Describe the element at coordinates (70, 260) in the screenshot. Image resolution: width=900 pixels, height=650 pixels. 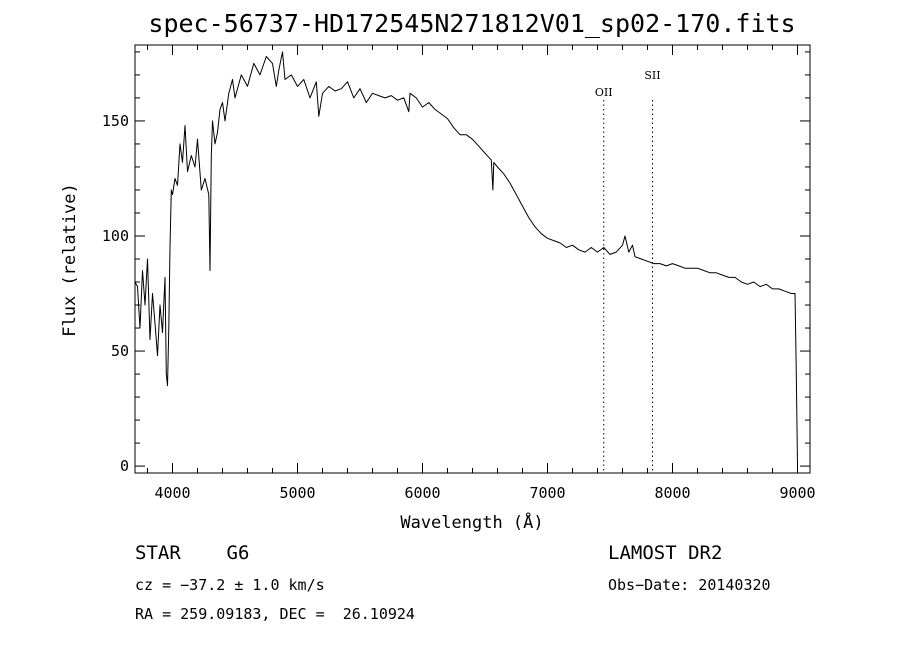
I see `y-axis-label: Flux (relative)` at that location.